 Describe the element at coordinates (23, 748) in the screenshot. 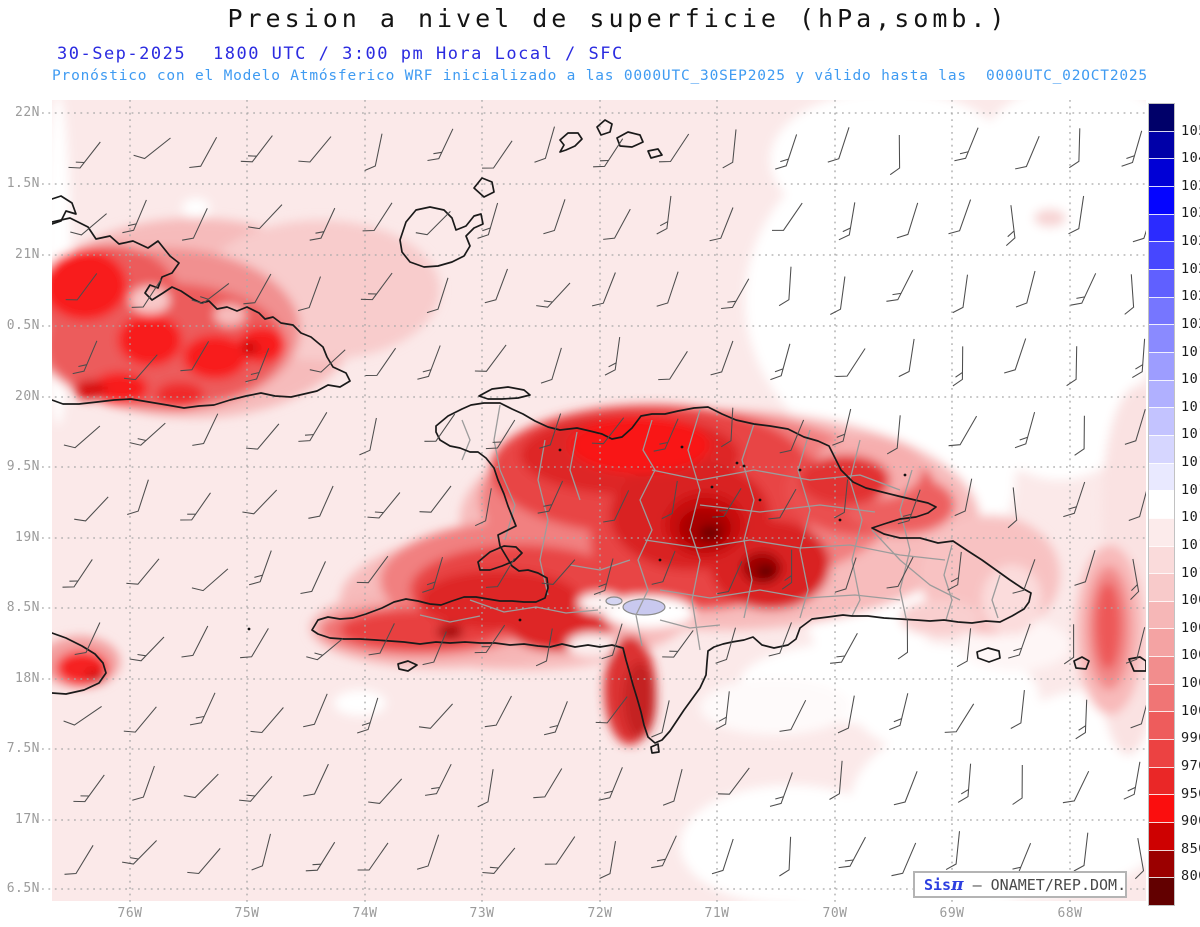

I see `lat-tick-label: 7.5N` at that location.